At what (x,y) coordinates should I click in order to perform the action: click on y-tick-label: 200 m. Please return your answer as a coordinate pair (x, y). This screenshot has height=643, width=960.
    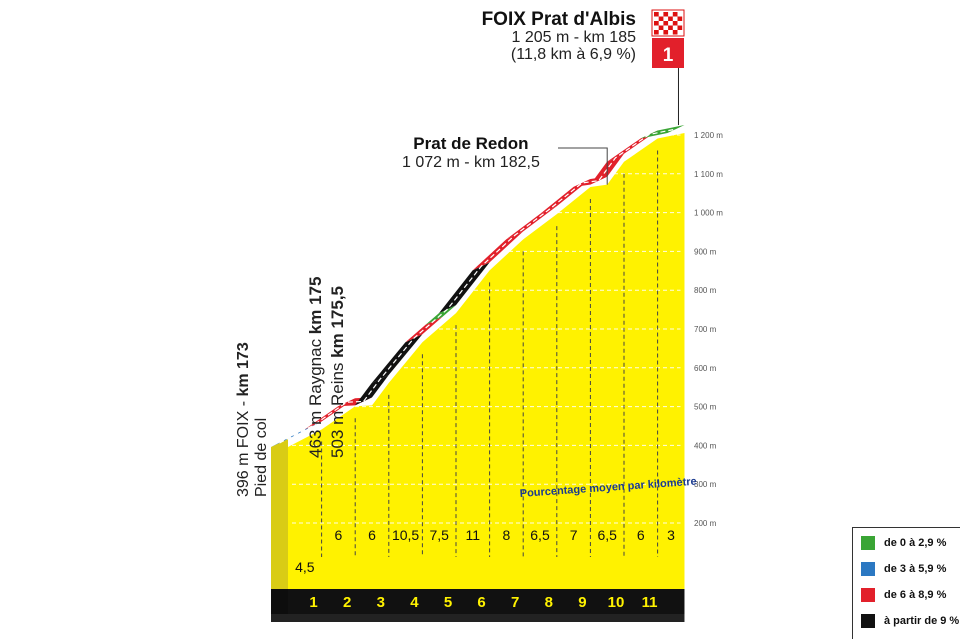
    Looking at the image, I should click on (705, 523).